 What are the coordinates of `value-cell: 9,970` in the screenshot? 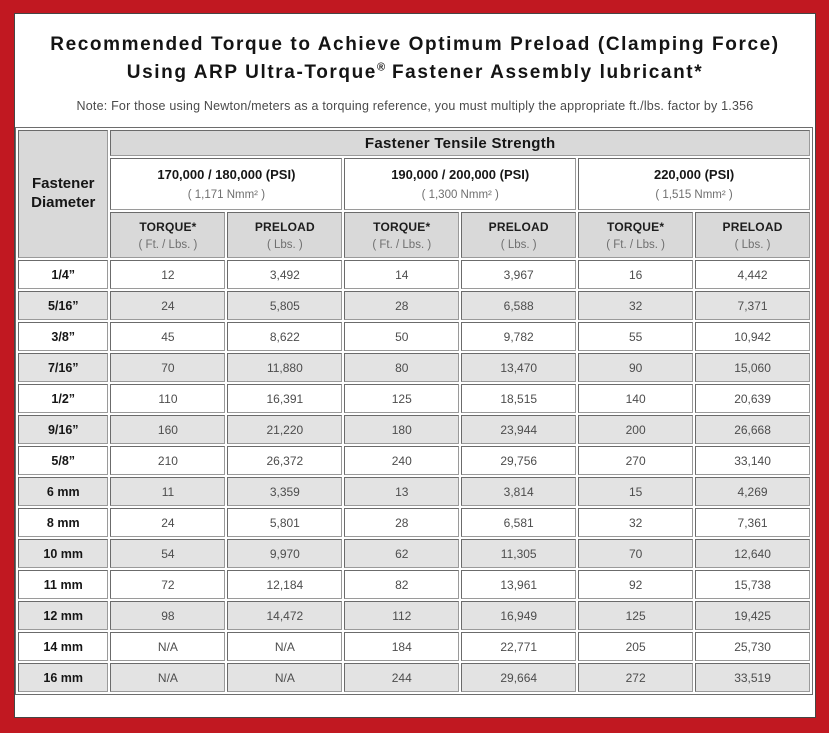 It's located at (285, 554).